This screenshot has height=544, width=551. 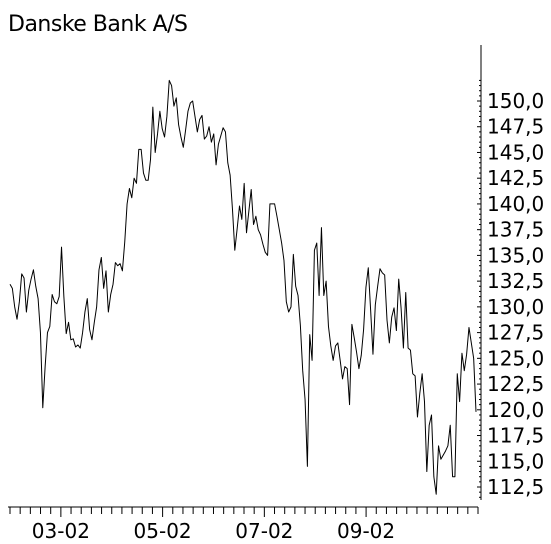 What do you see at coordinates (515, 152) in the screenshot?
I see `y-tick-label: 145,0` at bounding box center [515, 152].